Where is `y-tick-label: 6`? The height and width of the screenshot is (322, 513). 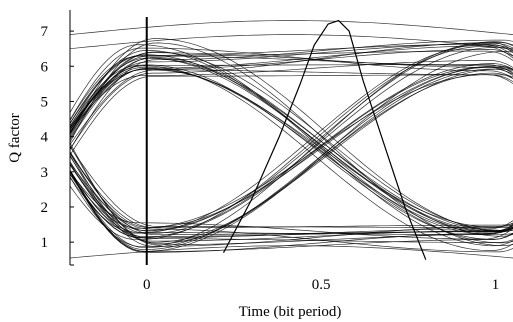
y-tick-label: 6 is located at coordinates (45, 67).